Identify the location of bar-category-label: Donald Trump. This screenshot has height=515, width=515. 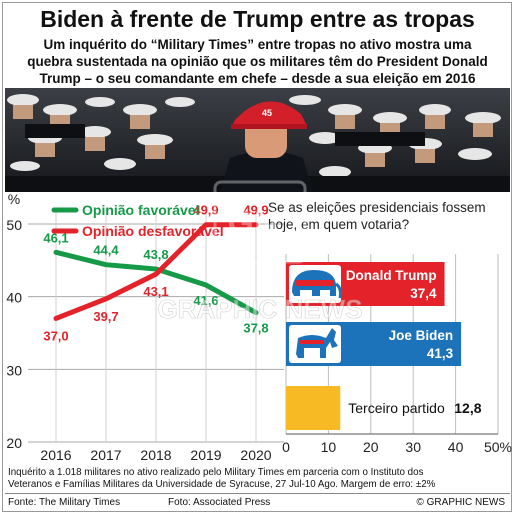
(391, 275).